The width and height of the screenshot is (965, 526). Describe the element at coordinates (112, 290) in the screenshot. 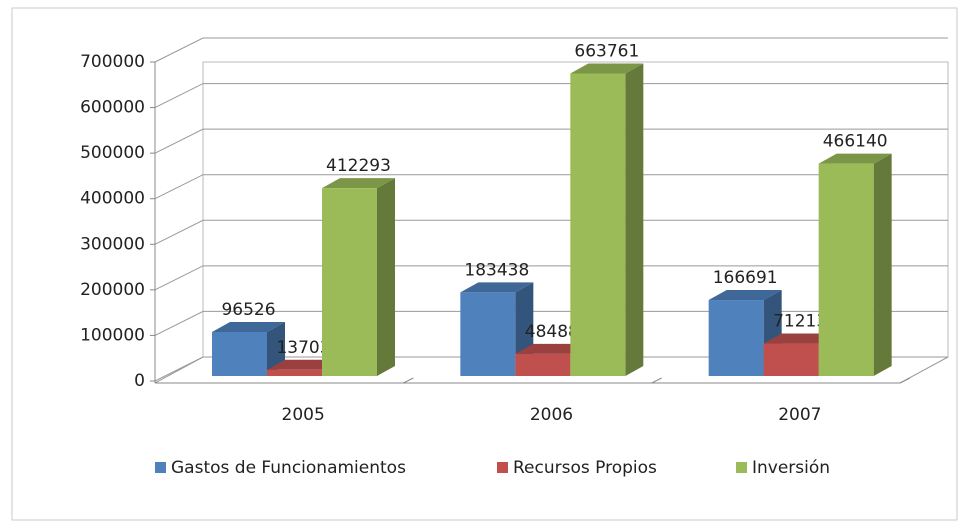

I see `y-tick-label: 200000` at that location.